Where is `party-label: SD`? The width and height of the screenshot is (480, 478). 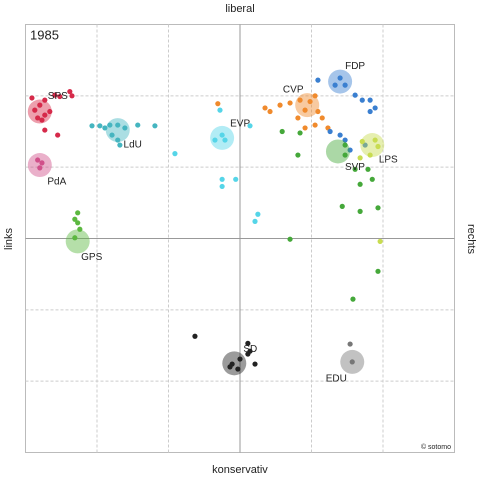
party-label: SD is located at coordinates (250, 349).